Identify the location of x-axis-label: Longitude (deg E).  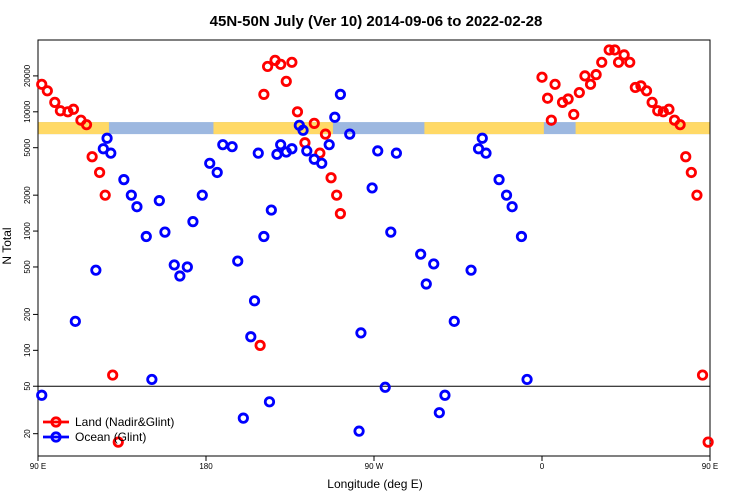
(374, 484).